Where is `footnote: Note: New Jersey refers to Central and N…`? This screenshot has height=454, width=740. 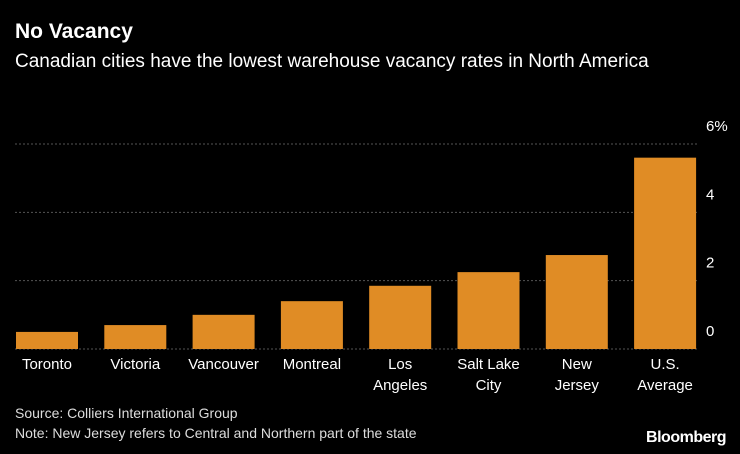 footnote: Note: New Jersey refers to Central and N… is located at coordinates (216, 433).